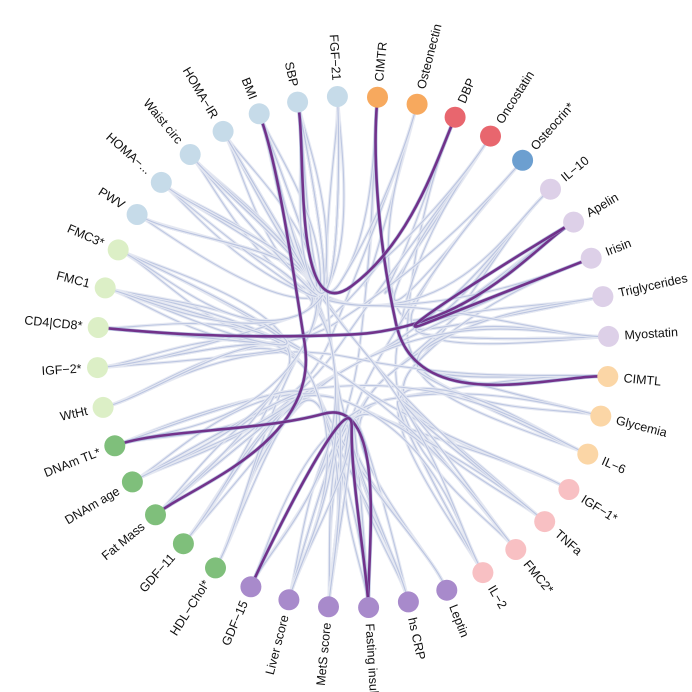 This screenshot has width=692, height=692. Describe the element at coordinates (162, 121) in the screenshot. I see `node-label: Waist circ` at that location.